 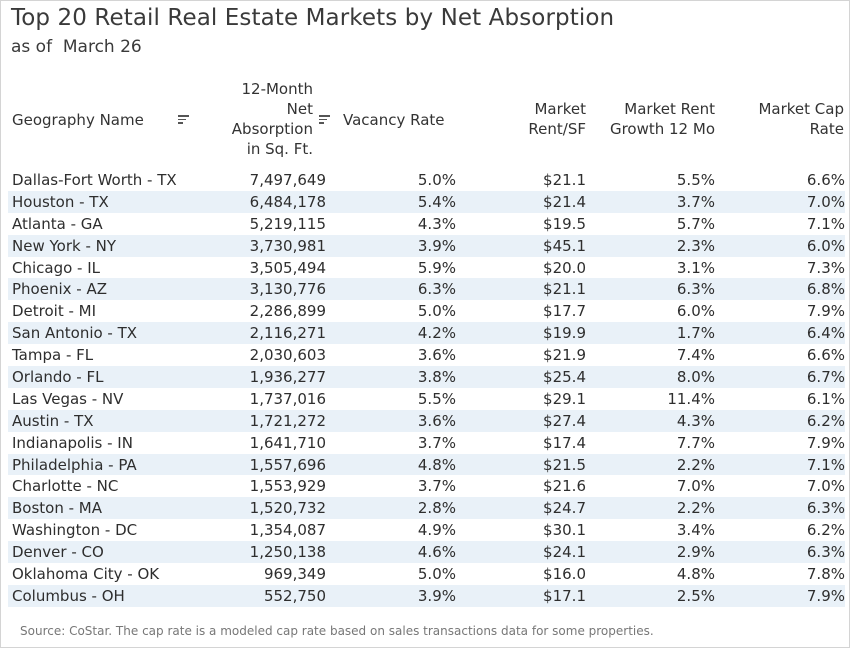 I want to click on cell-net-absorption: 1,520,732, so click(x=265, y=508).